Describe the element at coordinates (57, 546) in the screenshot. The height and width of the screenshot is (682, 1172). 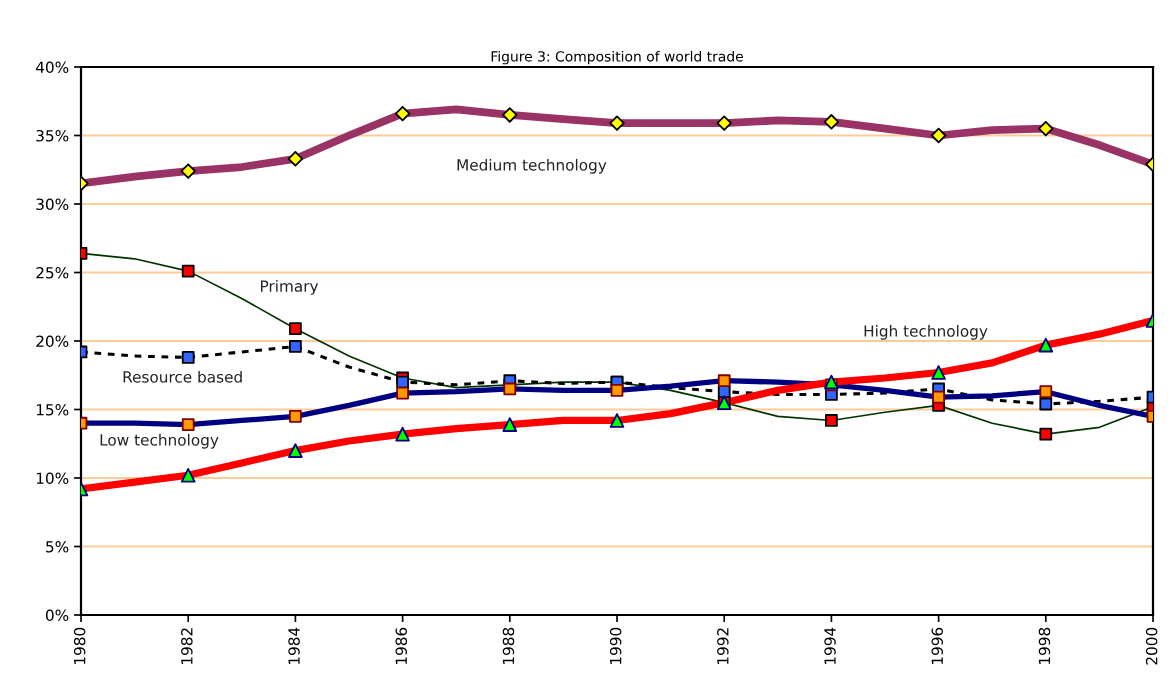
I see `y-tick-label: 5%` at that location.